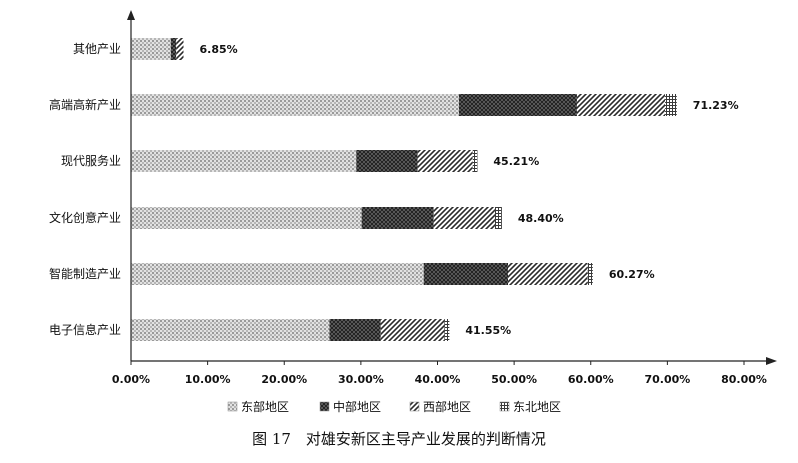  What do you see at coordinates (131, 379) in the screenshot?
I see `x-tick-label: 0.00%` at bounding box center [131, 379].